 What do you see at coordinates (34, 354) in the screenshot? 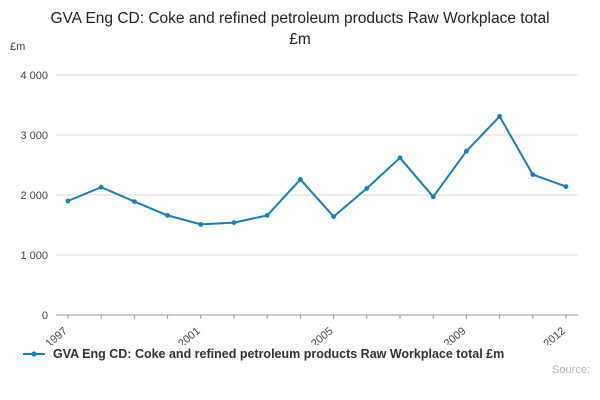
I see `legend-line-marker-icon` at bounding box center [34, 354].